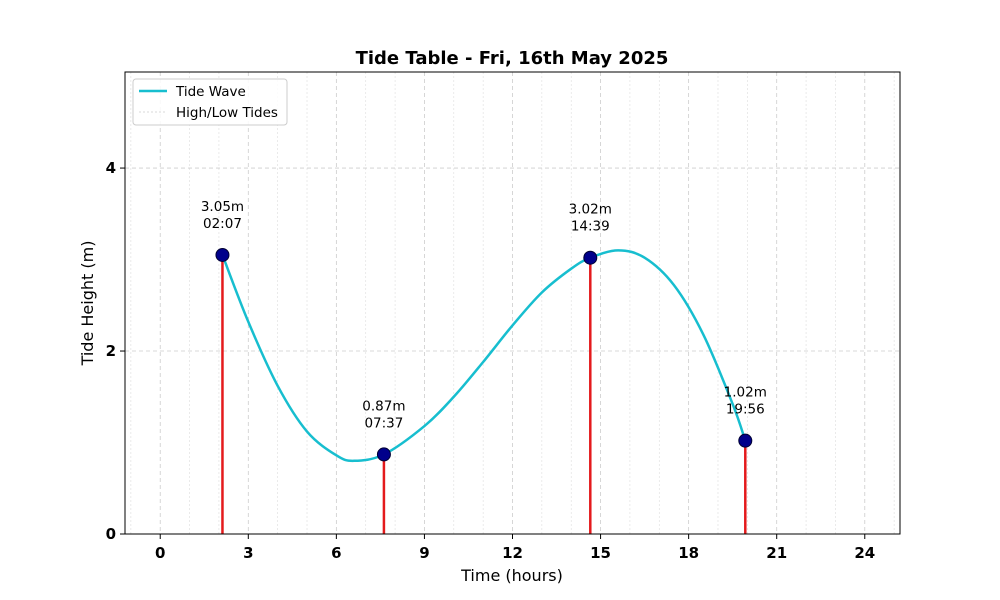  Describe the element at coordinates (383, 406) in the screenshot. I see `tide-height-label: 0.87m` at that location.